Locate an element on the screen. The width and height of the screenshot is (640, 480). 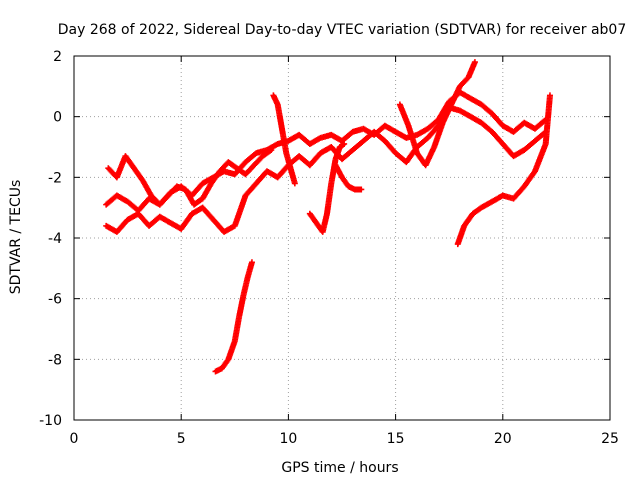
y-axis-title: SDTVAR / TECUs is located at coordinates (16, 237).